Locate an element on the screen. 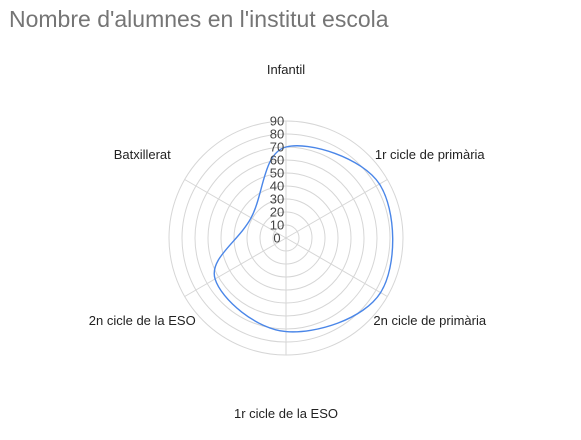  tick-label: 20 is located at coordinates (277, 212).